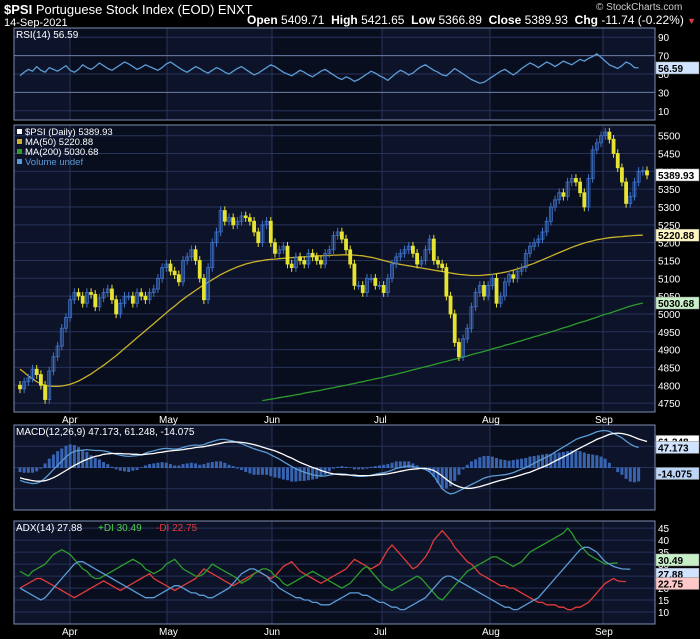 Image resolution: width=700 pixels, height=639 pixels. Describe the element at coordinates (262, 20) in the screenshot. I see `open-label: Open` at that location.